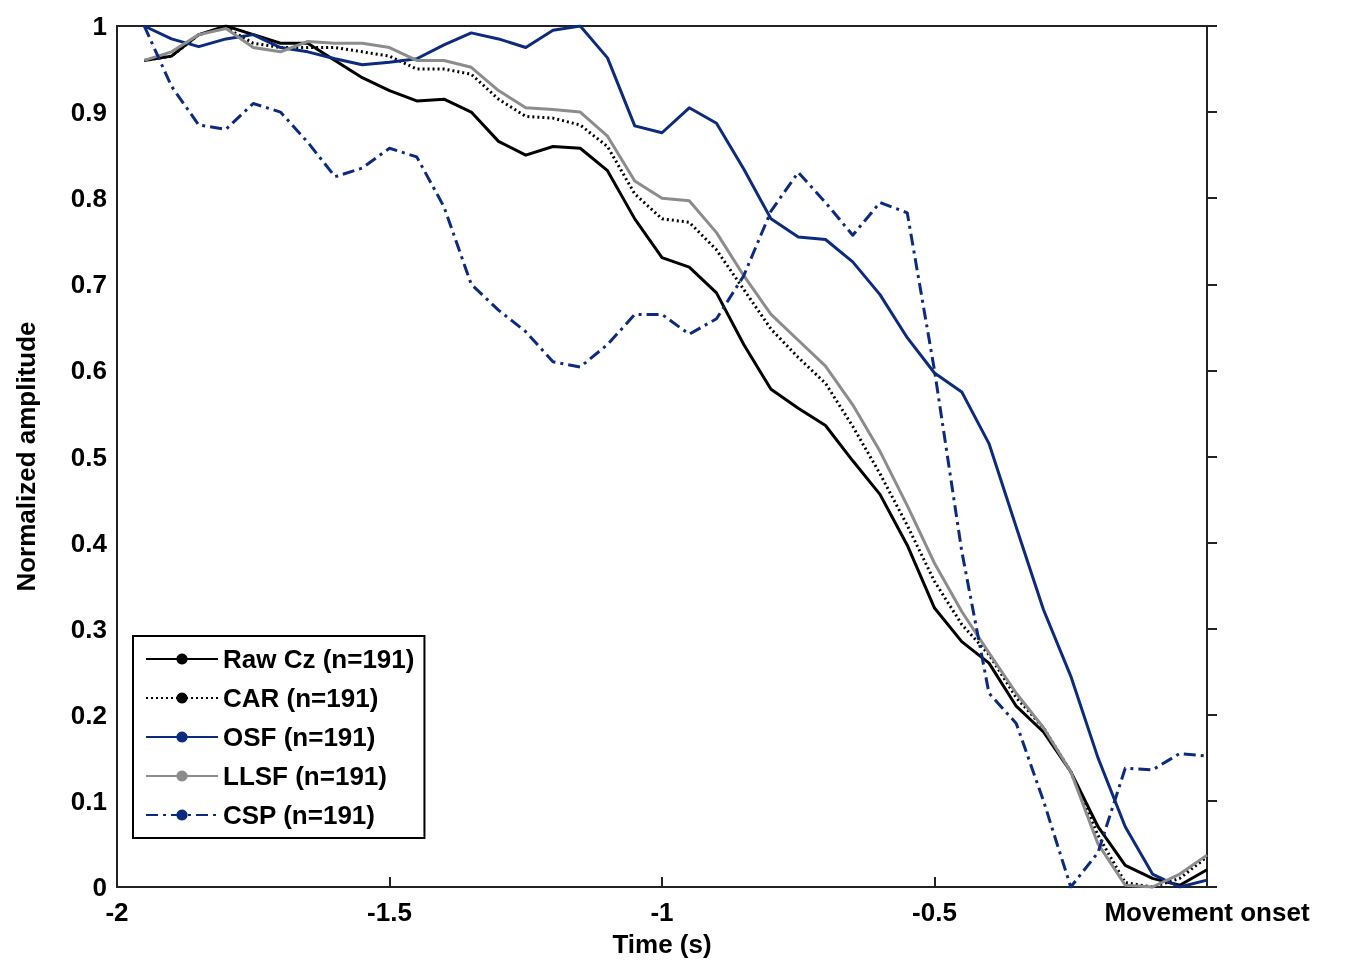 This screenshot has height=975, width=1357. Describe the element at coordinates (117, 912) in the screenshot. I see `x-tick-label: -2` at that location.